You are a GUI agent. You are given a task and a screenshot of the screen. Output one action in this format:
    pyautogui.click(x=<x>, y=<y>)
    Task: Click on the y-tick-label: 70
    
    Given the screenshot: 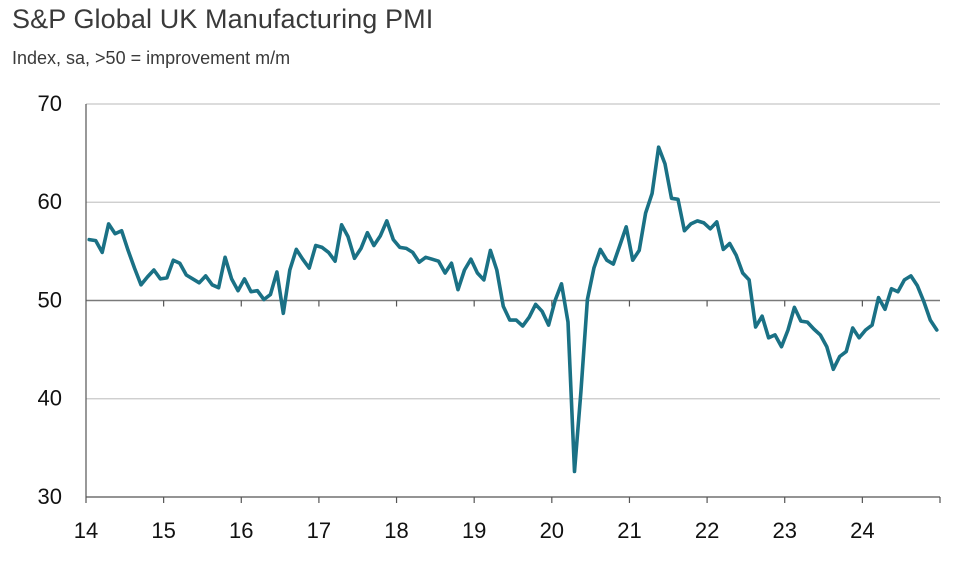 What is the action you would take?
    pyautogui.click(x=50, y=103)
    